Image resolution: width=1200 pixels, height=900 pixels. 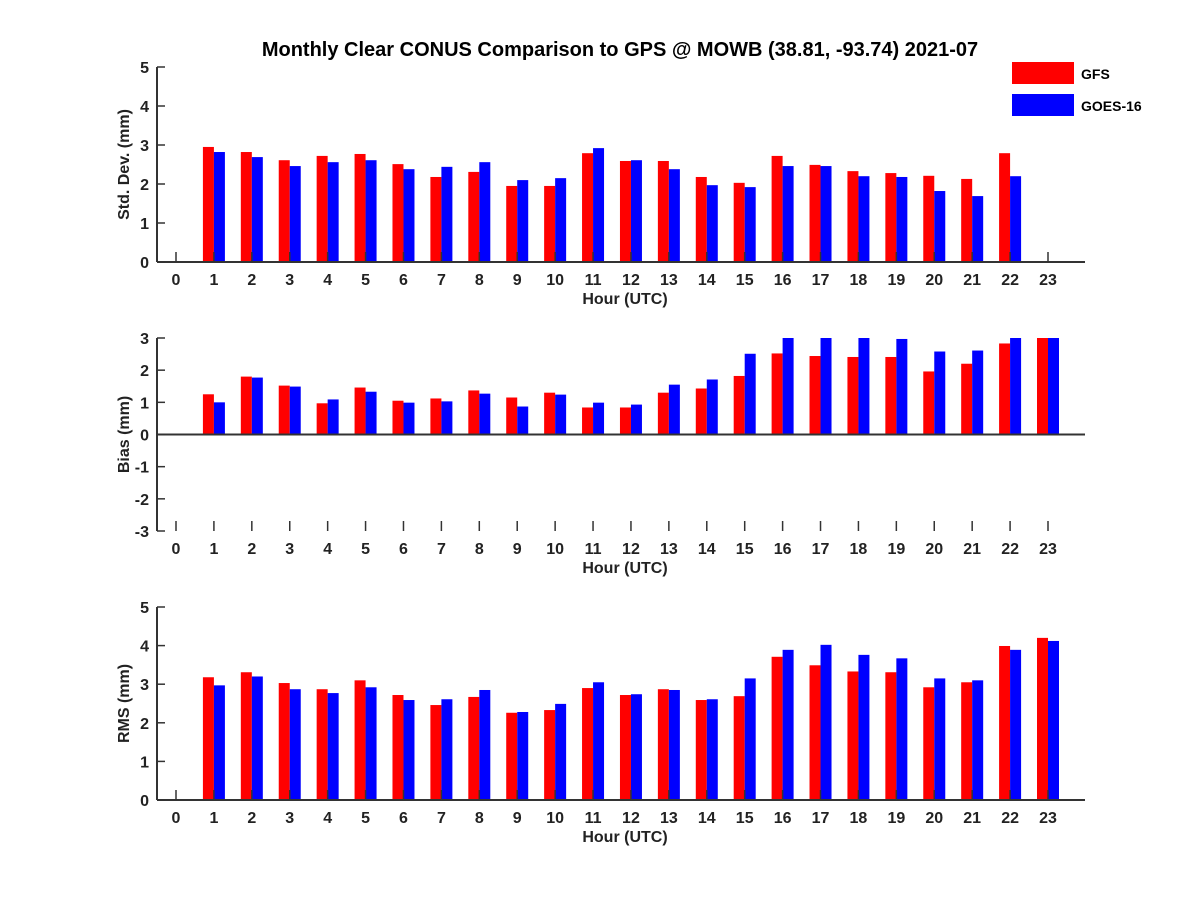 I want to click on x-tick-label: 7, so click(x=441, y=549).